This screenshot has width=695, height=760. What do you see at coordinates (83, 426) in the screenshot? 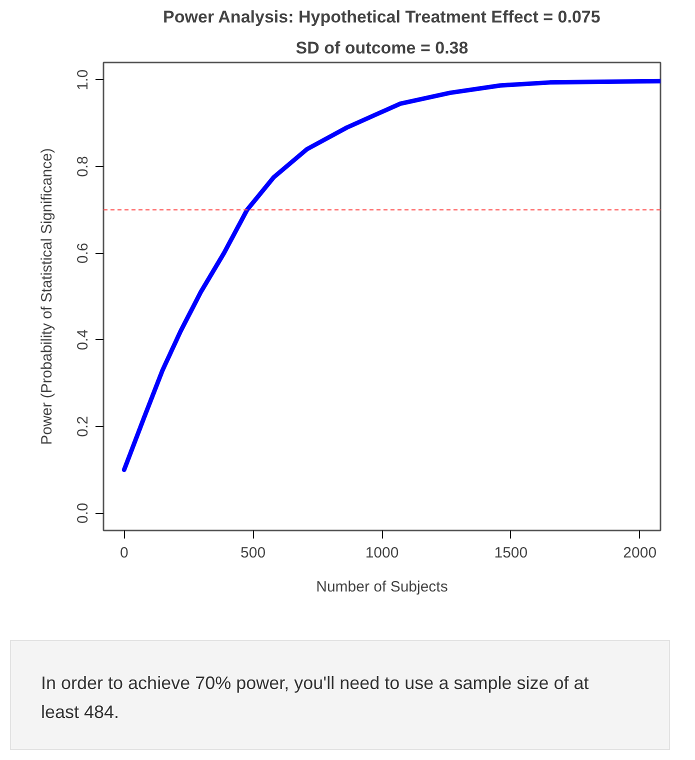
I see `y-tick-label: 0.2` at bounding box center [83, 426].